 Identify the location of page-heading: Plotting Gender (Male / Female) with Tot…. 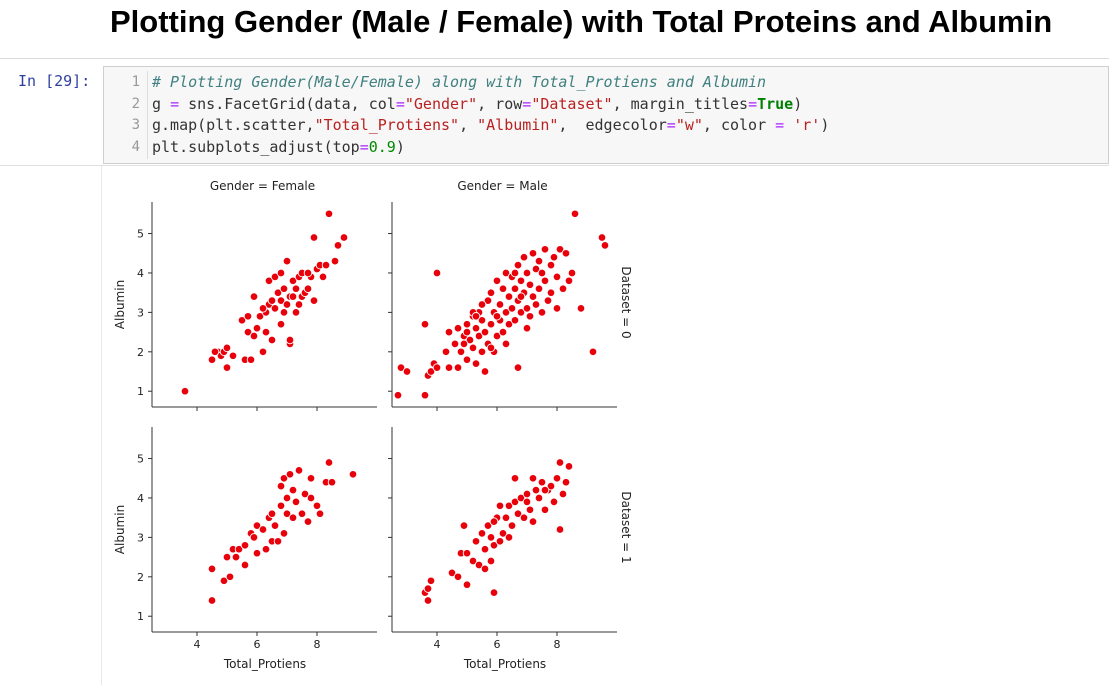
(581, 21).